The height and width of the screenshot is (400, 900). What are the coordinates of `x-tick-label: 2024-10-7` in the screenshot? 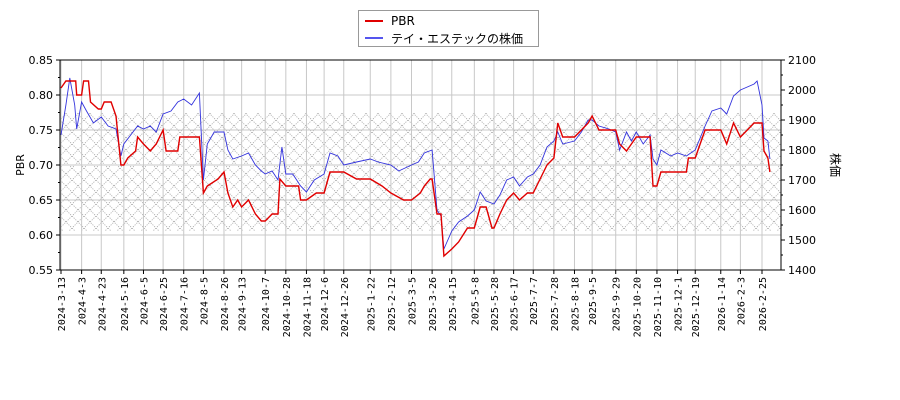 It's located at (266, 304).